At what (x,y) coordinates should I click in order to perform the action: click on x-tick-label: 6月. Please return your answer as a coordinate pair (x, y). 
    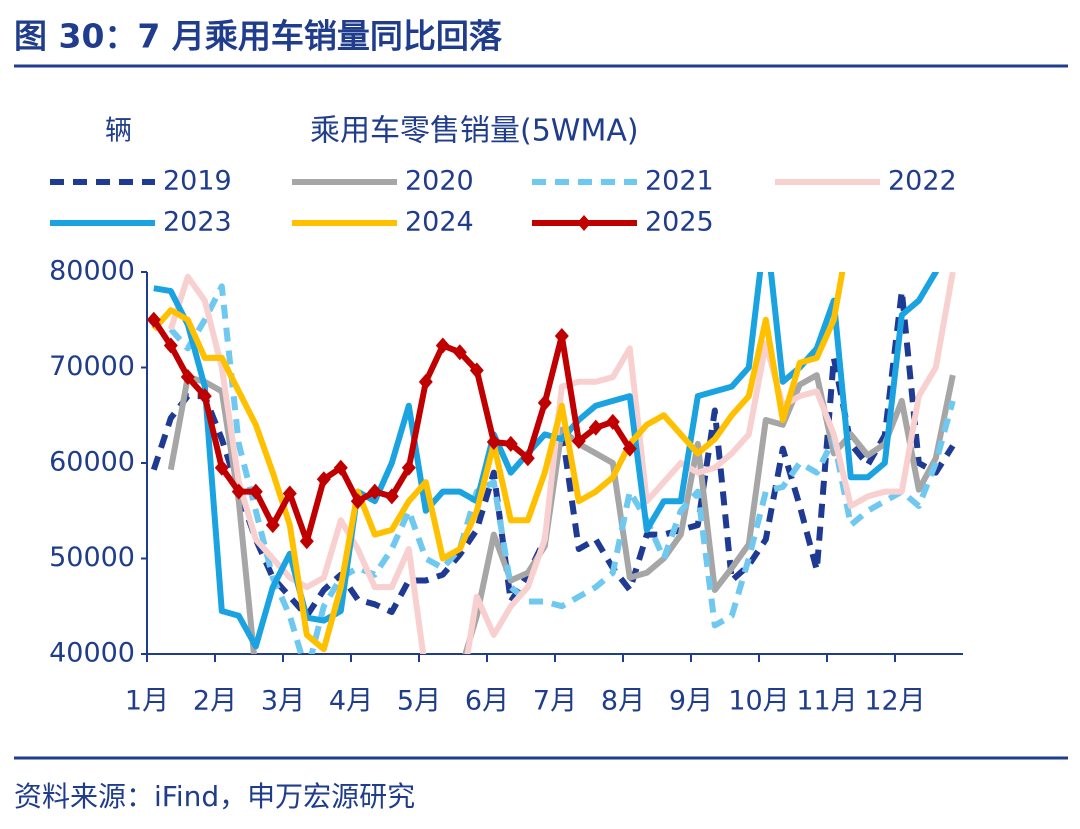
    Looking at the image, I should click on (487, 701).